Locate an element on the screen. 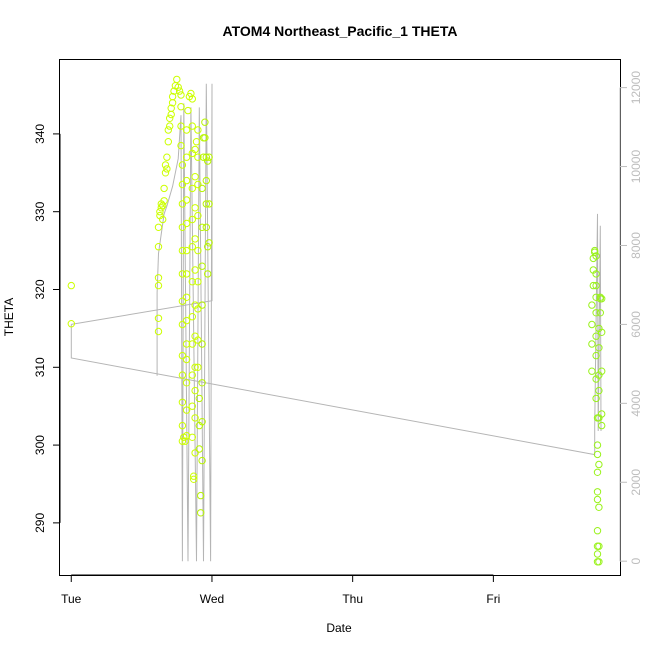  y-axis-label: THETA is located at coordinates (9, 317).